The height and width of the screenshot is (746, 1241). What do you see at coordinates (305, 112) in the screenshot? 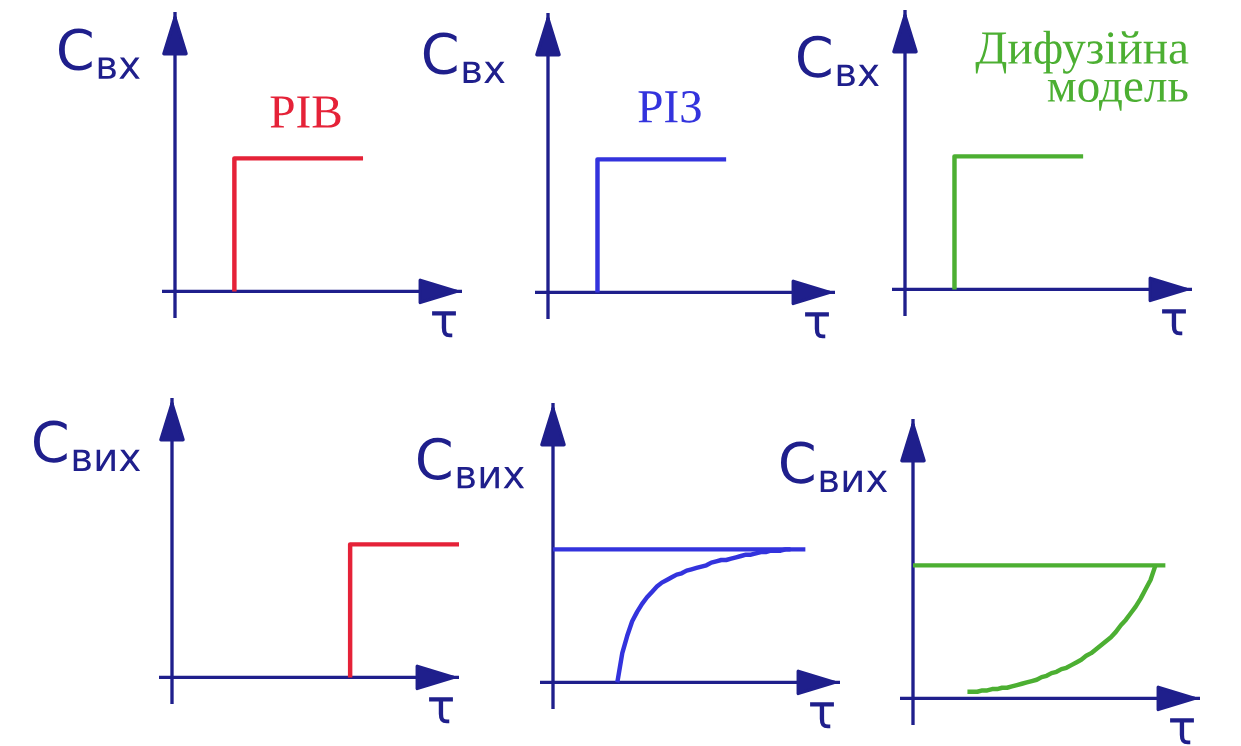
I see `series-label: РІВ` at bounding box center [305, 112].